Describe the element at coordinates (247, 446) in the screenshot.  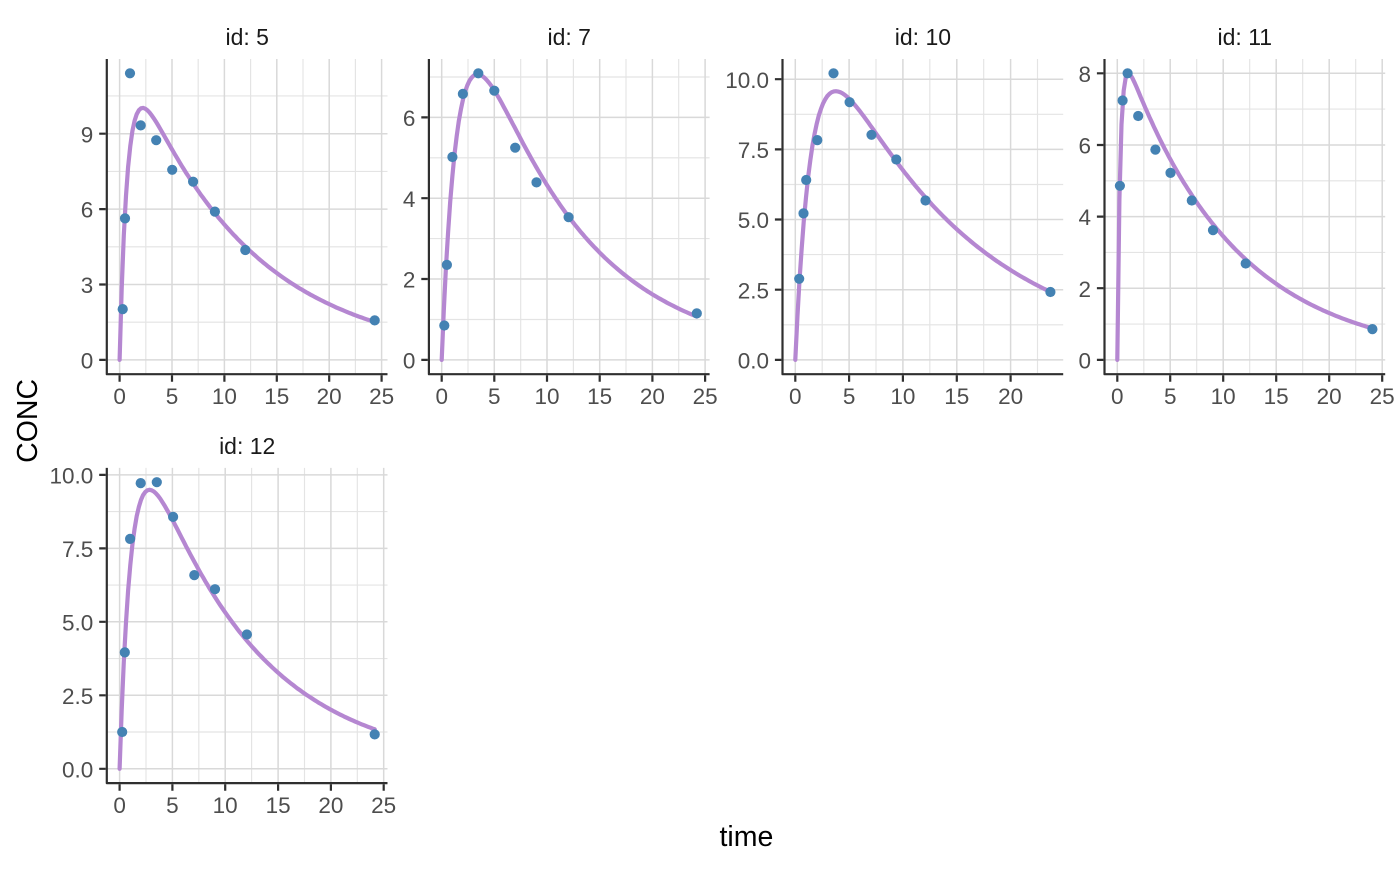
I see `svg-text: id: 12` at that location.